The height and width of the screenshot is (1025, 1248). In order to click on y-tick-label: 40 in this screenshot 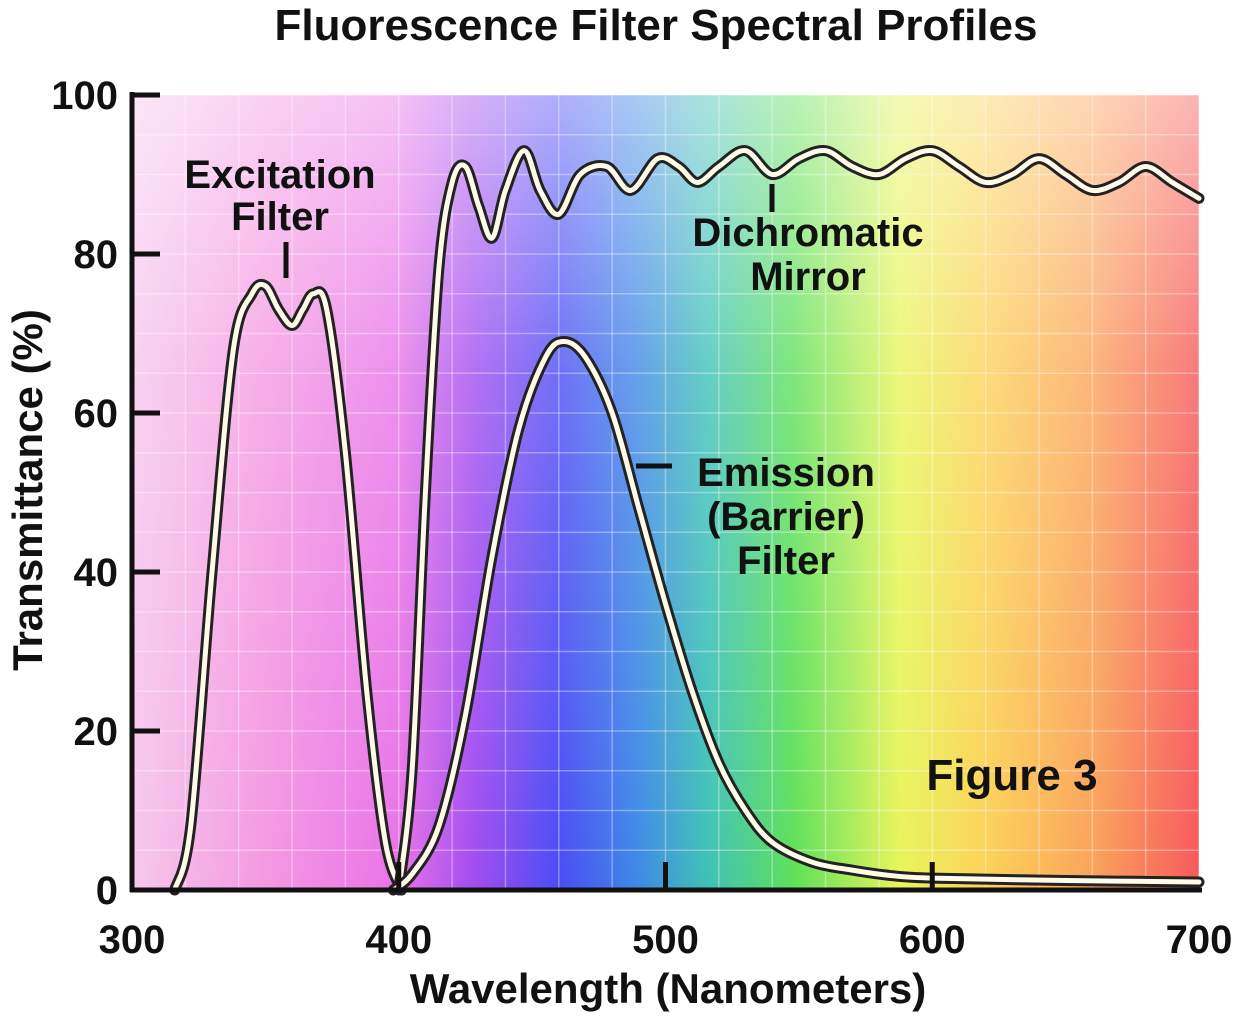, I will do `click(96, 573)`.